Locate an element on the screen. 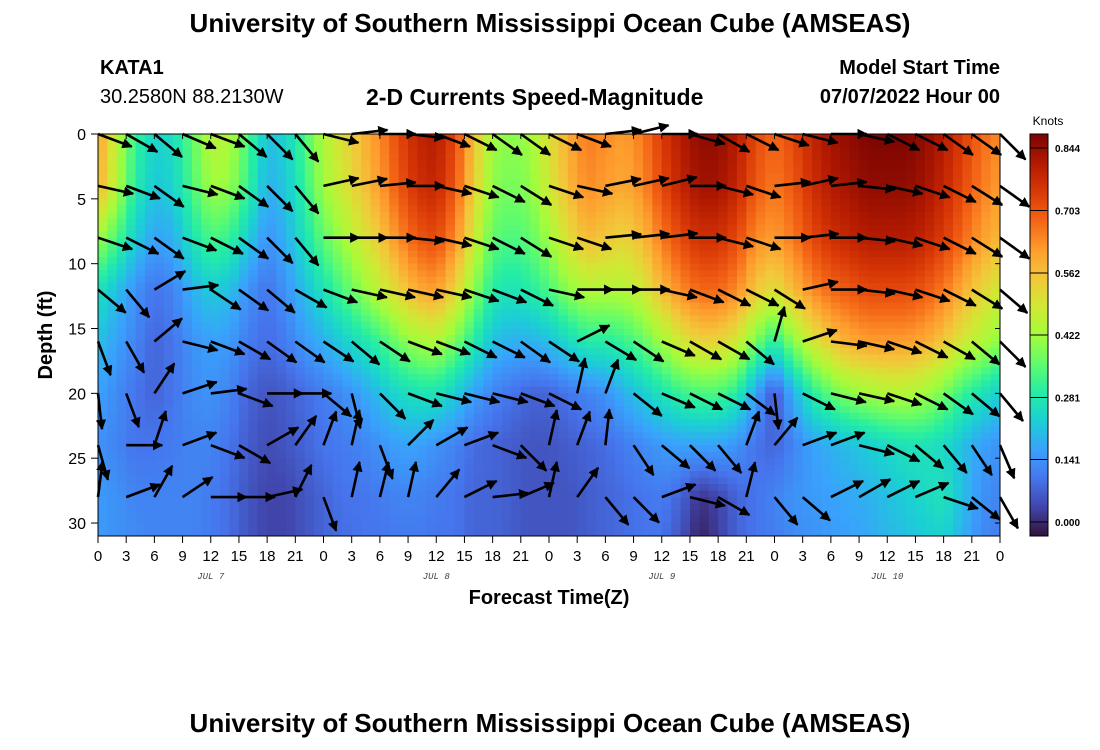 Image resolution: width=1100 pixels, height=750 pixels. station-coordinates: 30.2580N 88.2130W is located at coordinates (192, 97).